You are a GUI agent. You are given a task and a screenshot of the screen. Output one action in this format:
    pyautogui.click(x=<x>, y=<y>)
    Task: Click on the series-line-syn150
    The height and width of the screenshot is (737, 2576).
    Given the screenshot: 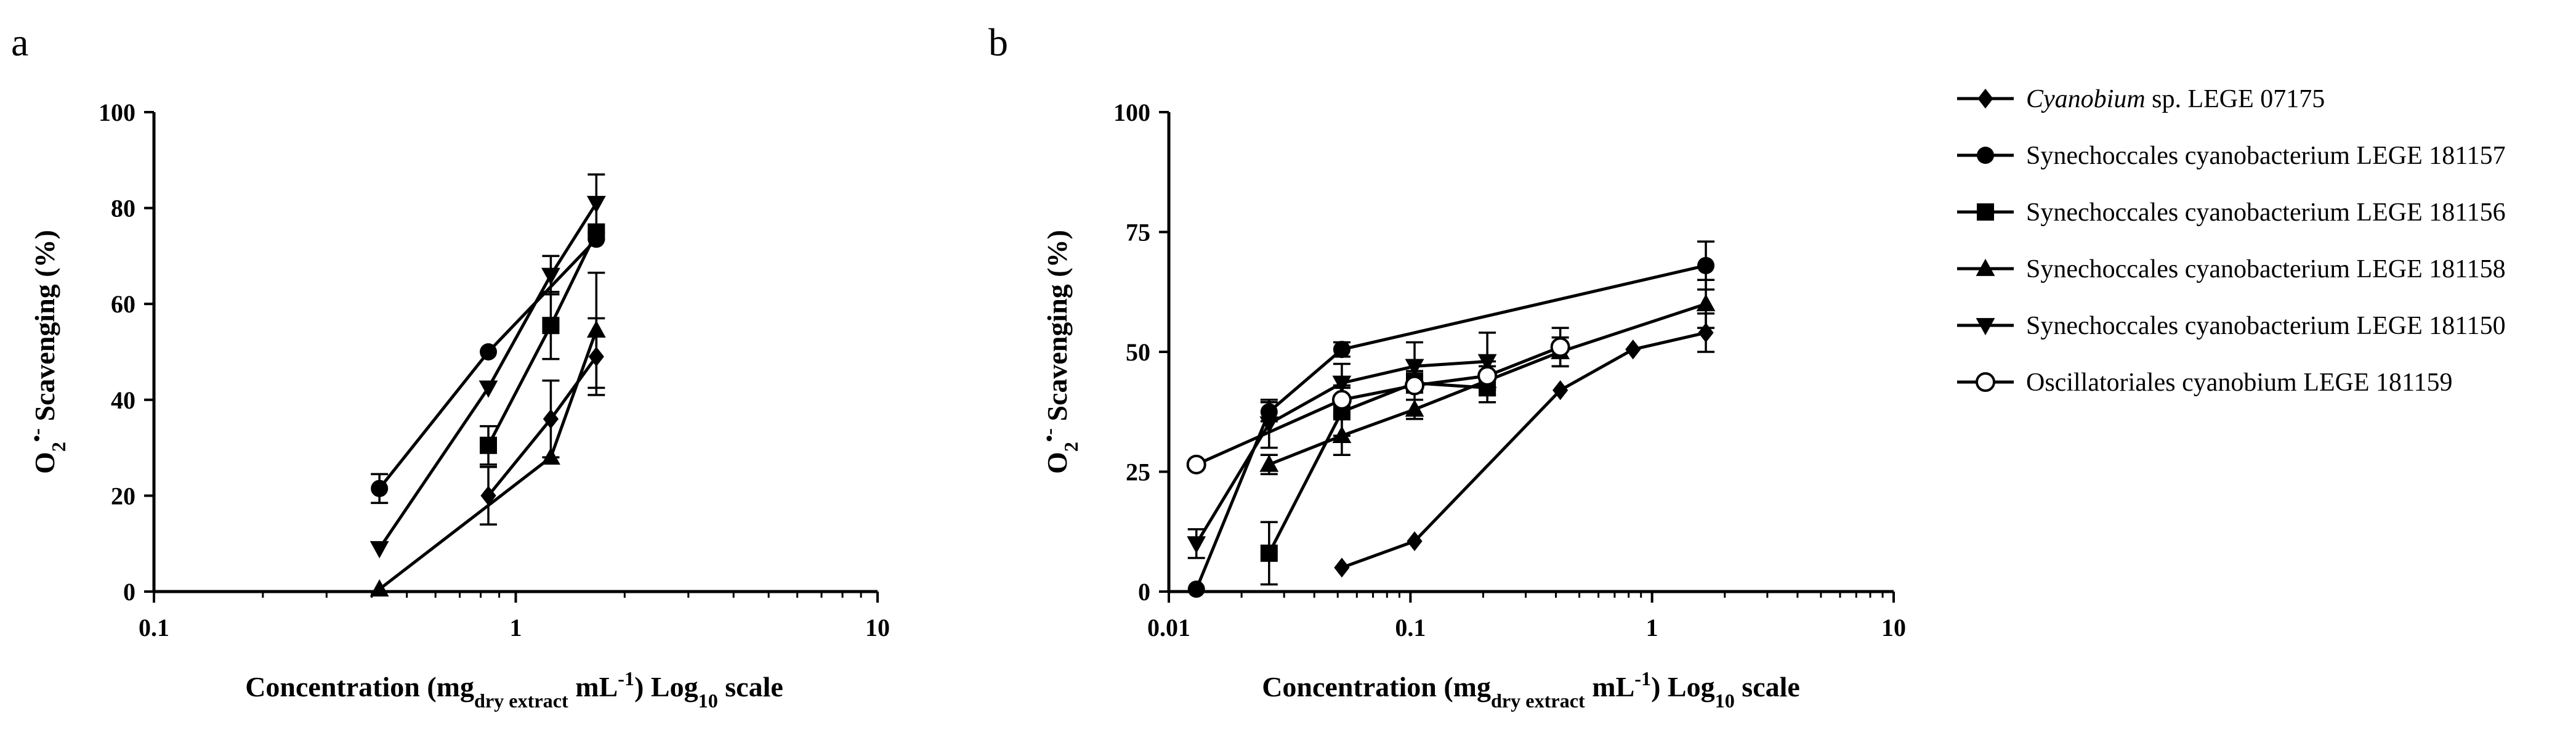 What is the action you would take?
    pyautogui.click(x=488, y=376)
    